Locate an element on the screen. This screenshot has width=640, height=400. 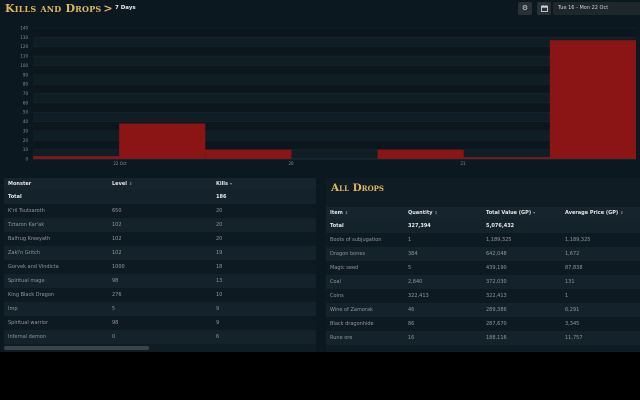
table-row: Tztaron Kar'ak 102 20 is located at coordinates (160, 225).